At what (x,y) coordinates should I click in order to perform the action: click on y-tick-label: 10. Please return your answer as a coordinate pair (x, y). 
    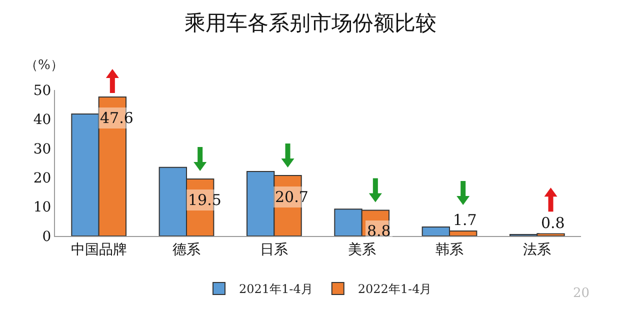
    Looking at the image, I should click on (42, 208).